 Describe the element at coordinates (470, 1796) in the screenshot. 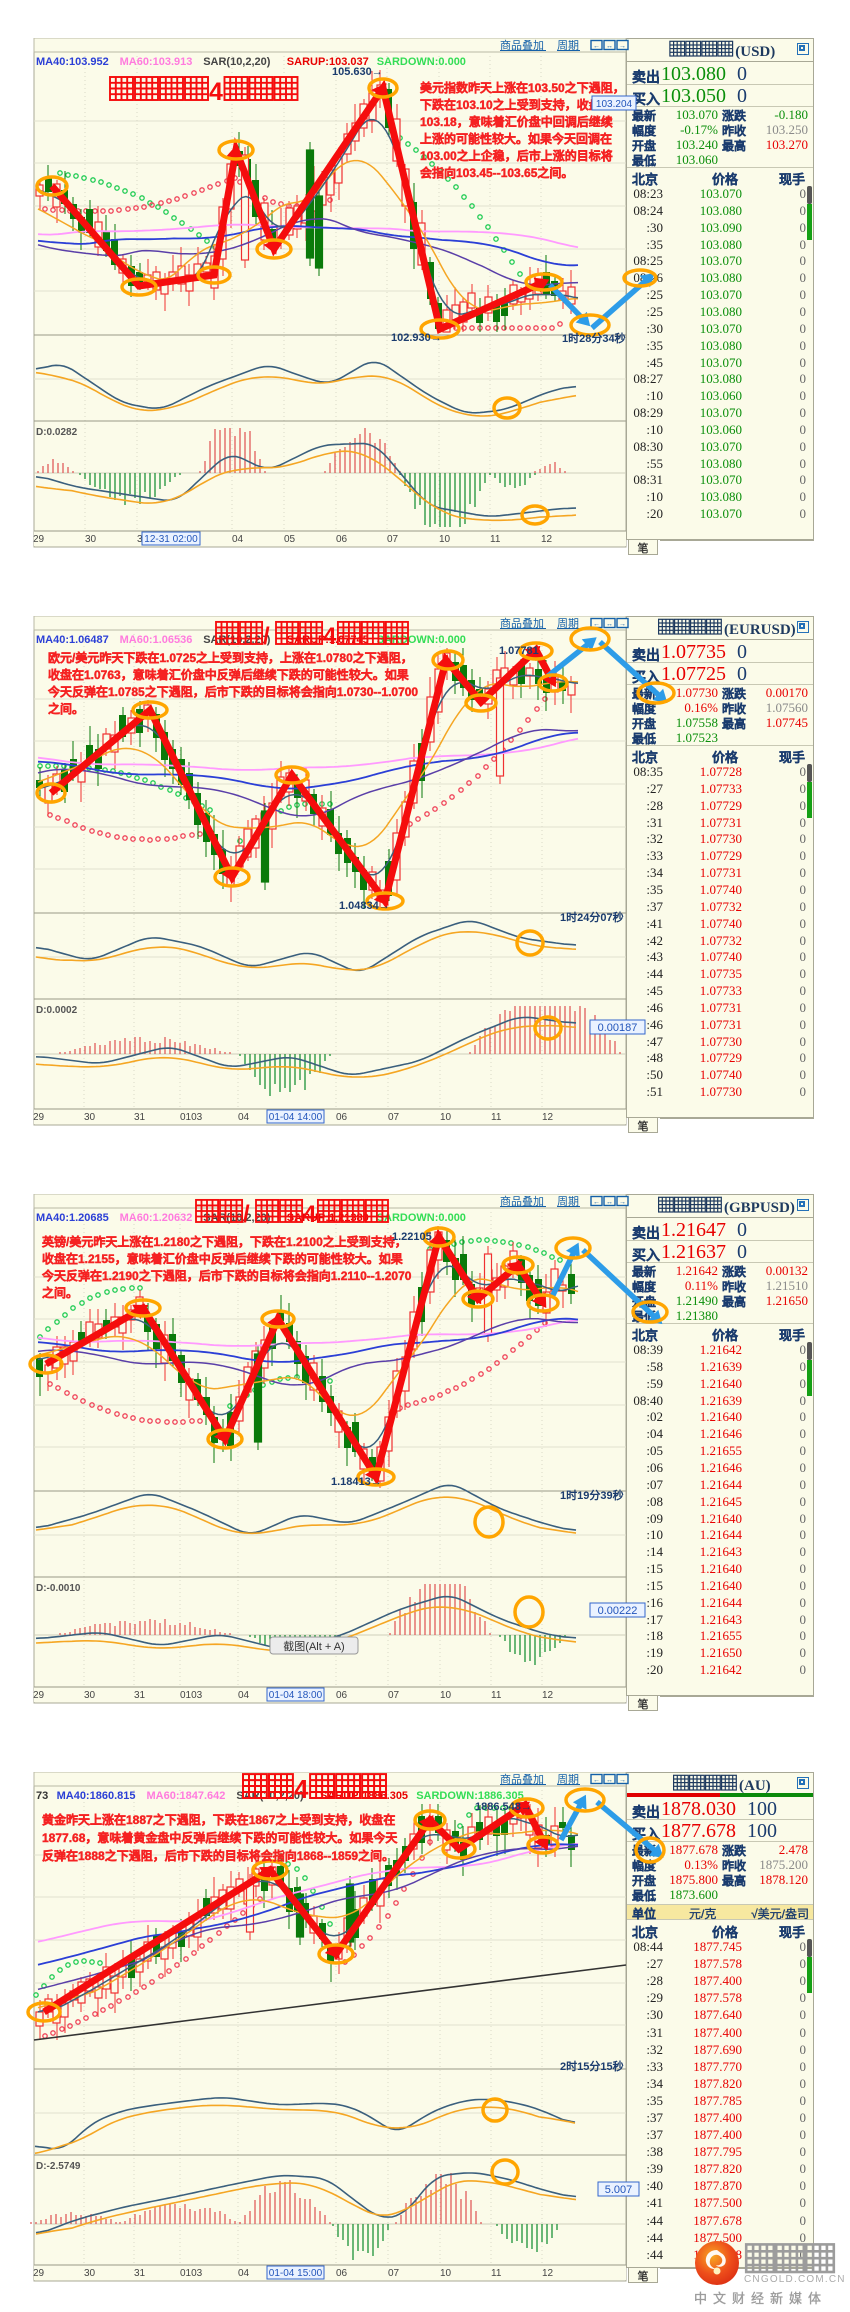

I see `svg-text: SARDOWN:1886.305` at that location.